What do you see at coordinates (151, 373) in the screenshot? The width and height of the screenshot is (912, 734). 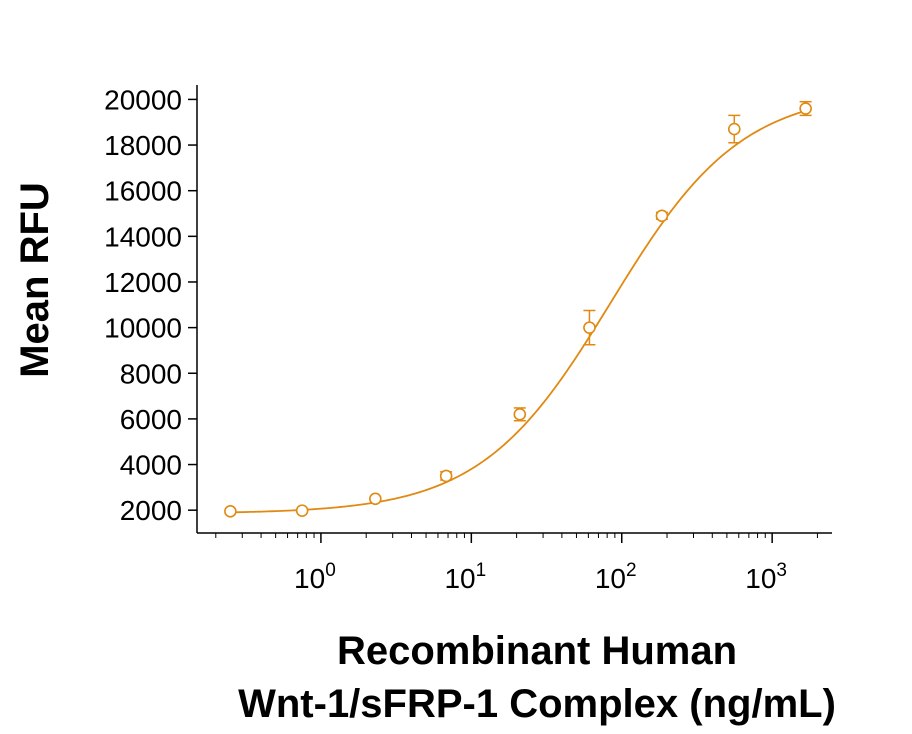 I see `y-tick-label: 8000` at bounding box center [151, 373].